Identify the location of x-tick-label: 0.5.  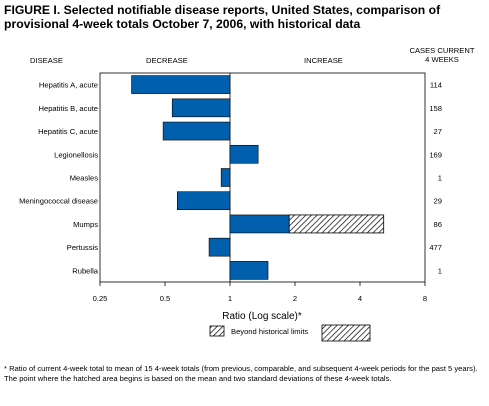
(165, 298).